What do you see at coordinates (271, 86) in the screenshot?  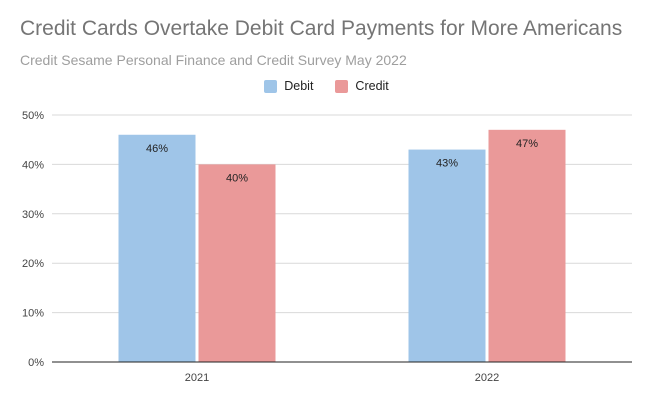 I see `legend-swatch-debit` at bounding box center [271, 86].